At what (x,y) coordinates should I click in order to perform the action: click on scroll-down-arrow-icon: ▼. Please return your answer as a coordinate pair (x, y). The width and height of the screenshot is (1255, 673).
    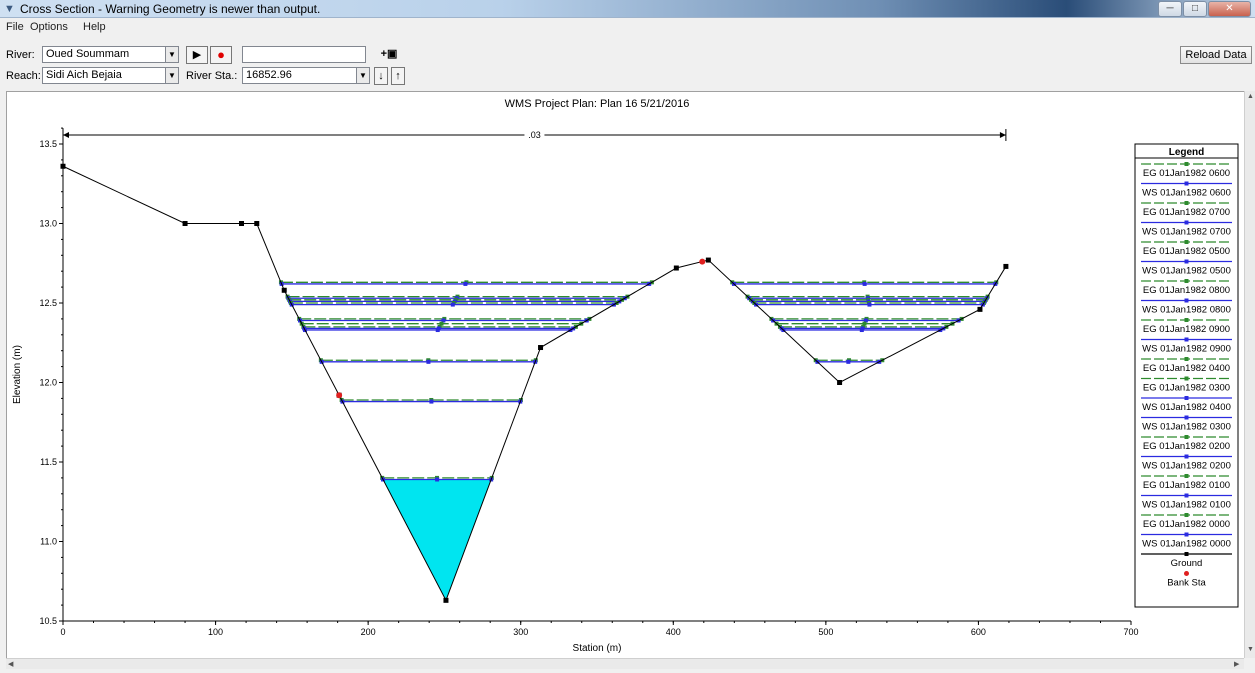
    Looking at the image, I should click on (1250, 649).